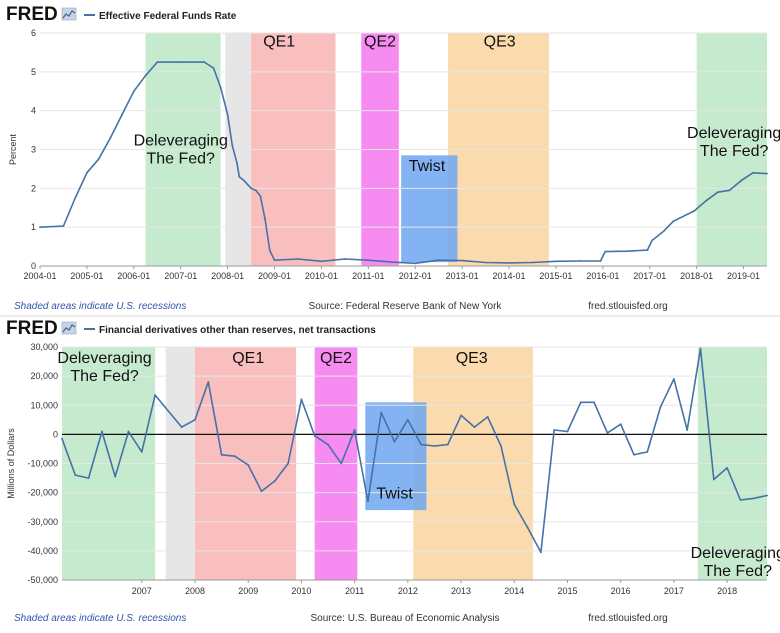 Image resolution: width=780 pixels, height=633 pixels. I want to click on x-tick-label: 2014-01, so click(509, 276).